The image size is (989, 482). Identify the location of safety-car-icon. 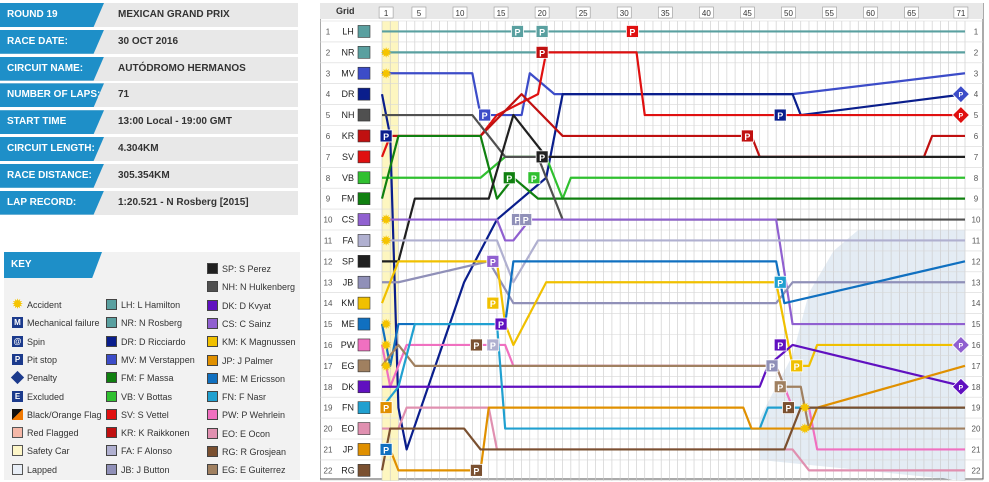
(17, 451).